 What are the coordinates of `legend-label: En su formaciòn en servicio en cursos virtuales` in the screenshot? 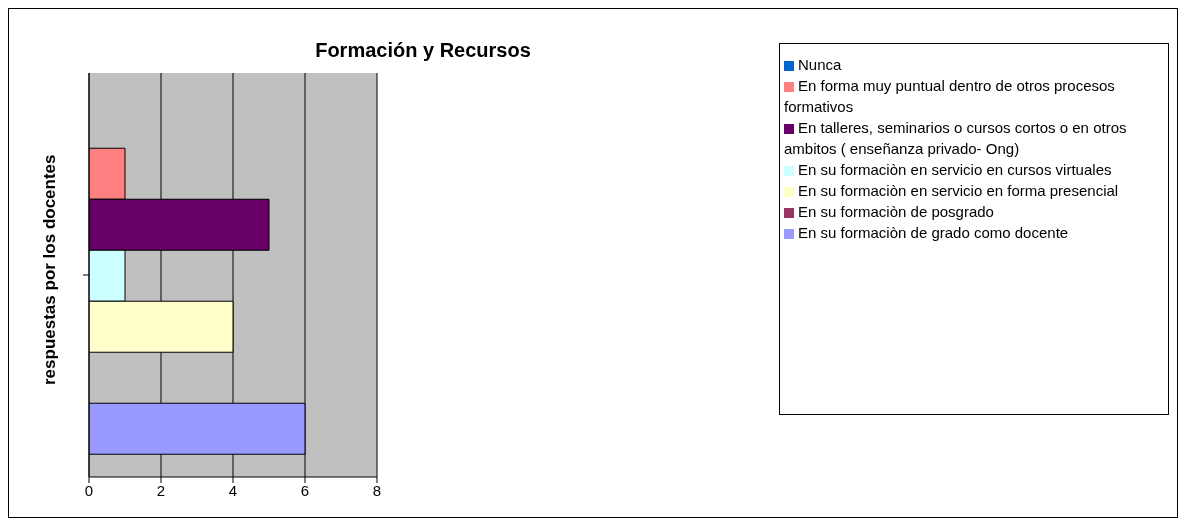 It's located at (955, 169).